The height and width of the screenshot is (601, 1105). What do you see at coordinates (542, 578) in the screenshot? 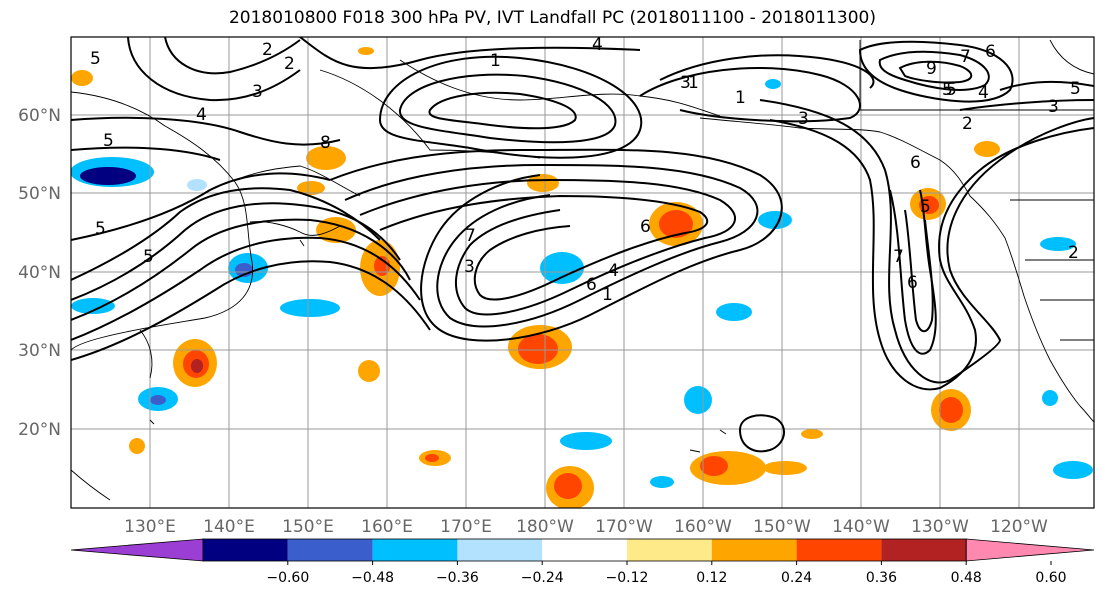
I see `colorbar-tick-label: −0.24` at bounding box center [542, 578].